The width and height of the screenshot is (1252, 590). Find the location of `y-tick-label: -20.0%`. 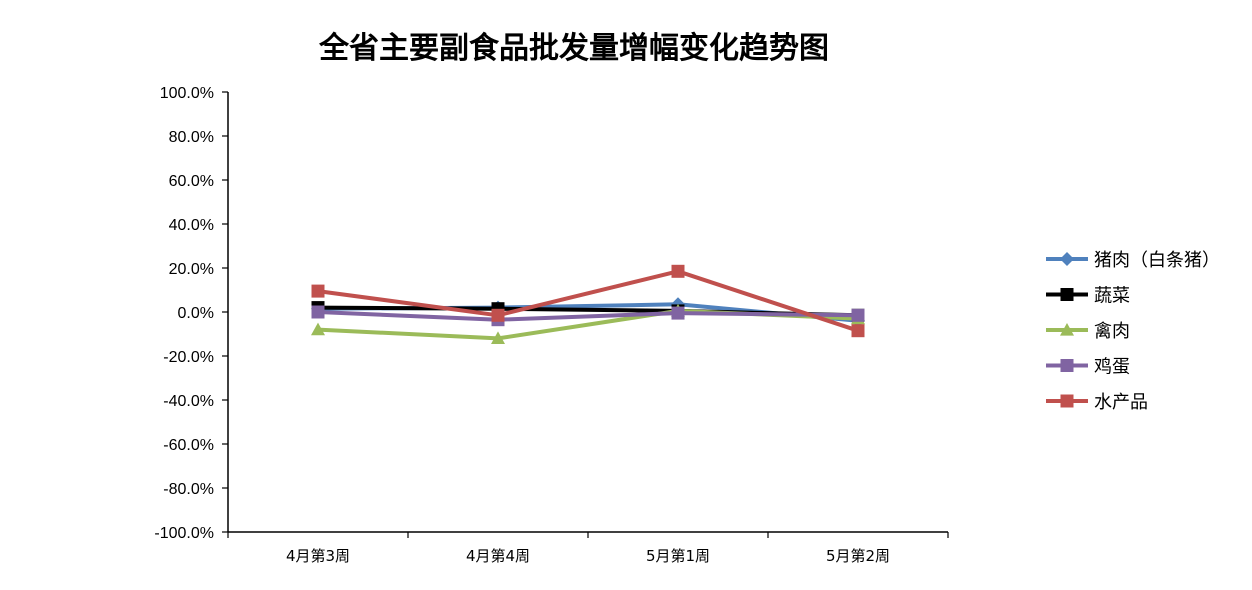

y-tick-label: -20.0% is located at coordinates (188, 357).